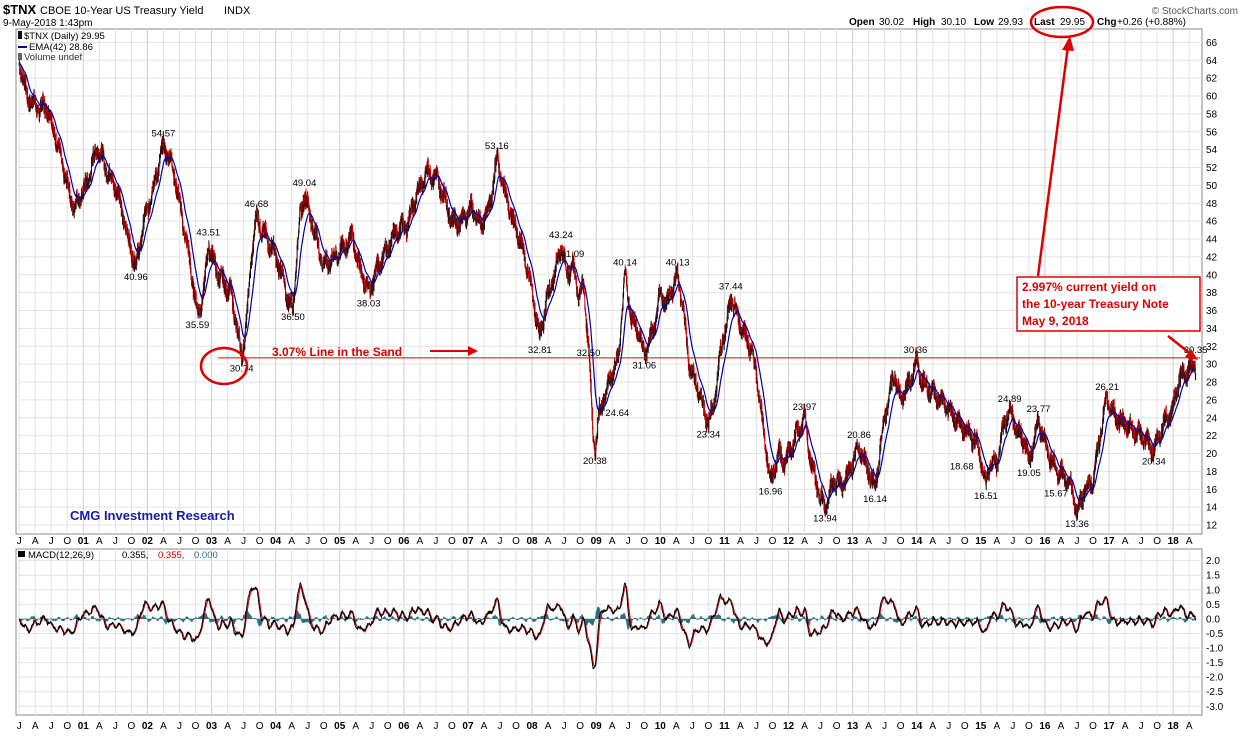  What do you see at coordinates (121, 11) in the screenshot?
I see `chart-instrument-name: CBOE 10-Year US Treasury Yield` at bounding box center [121, 11].